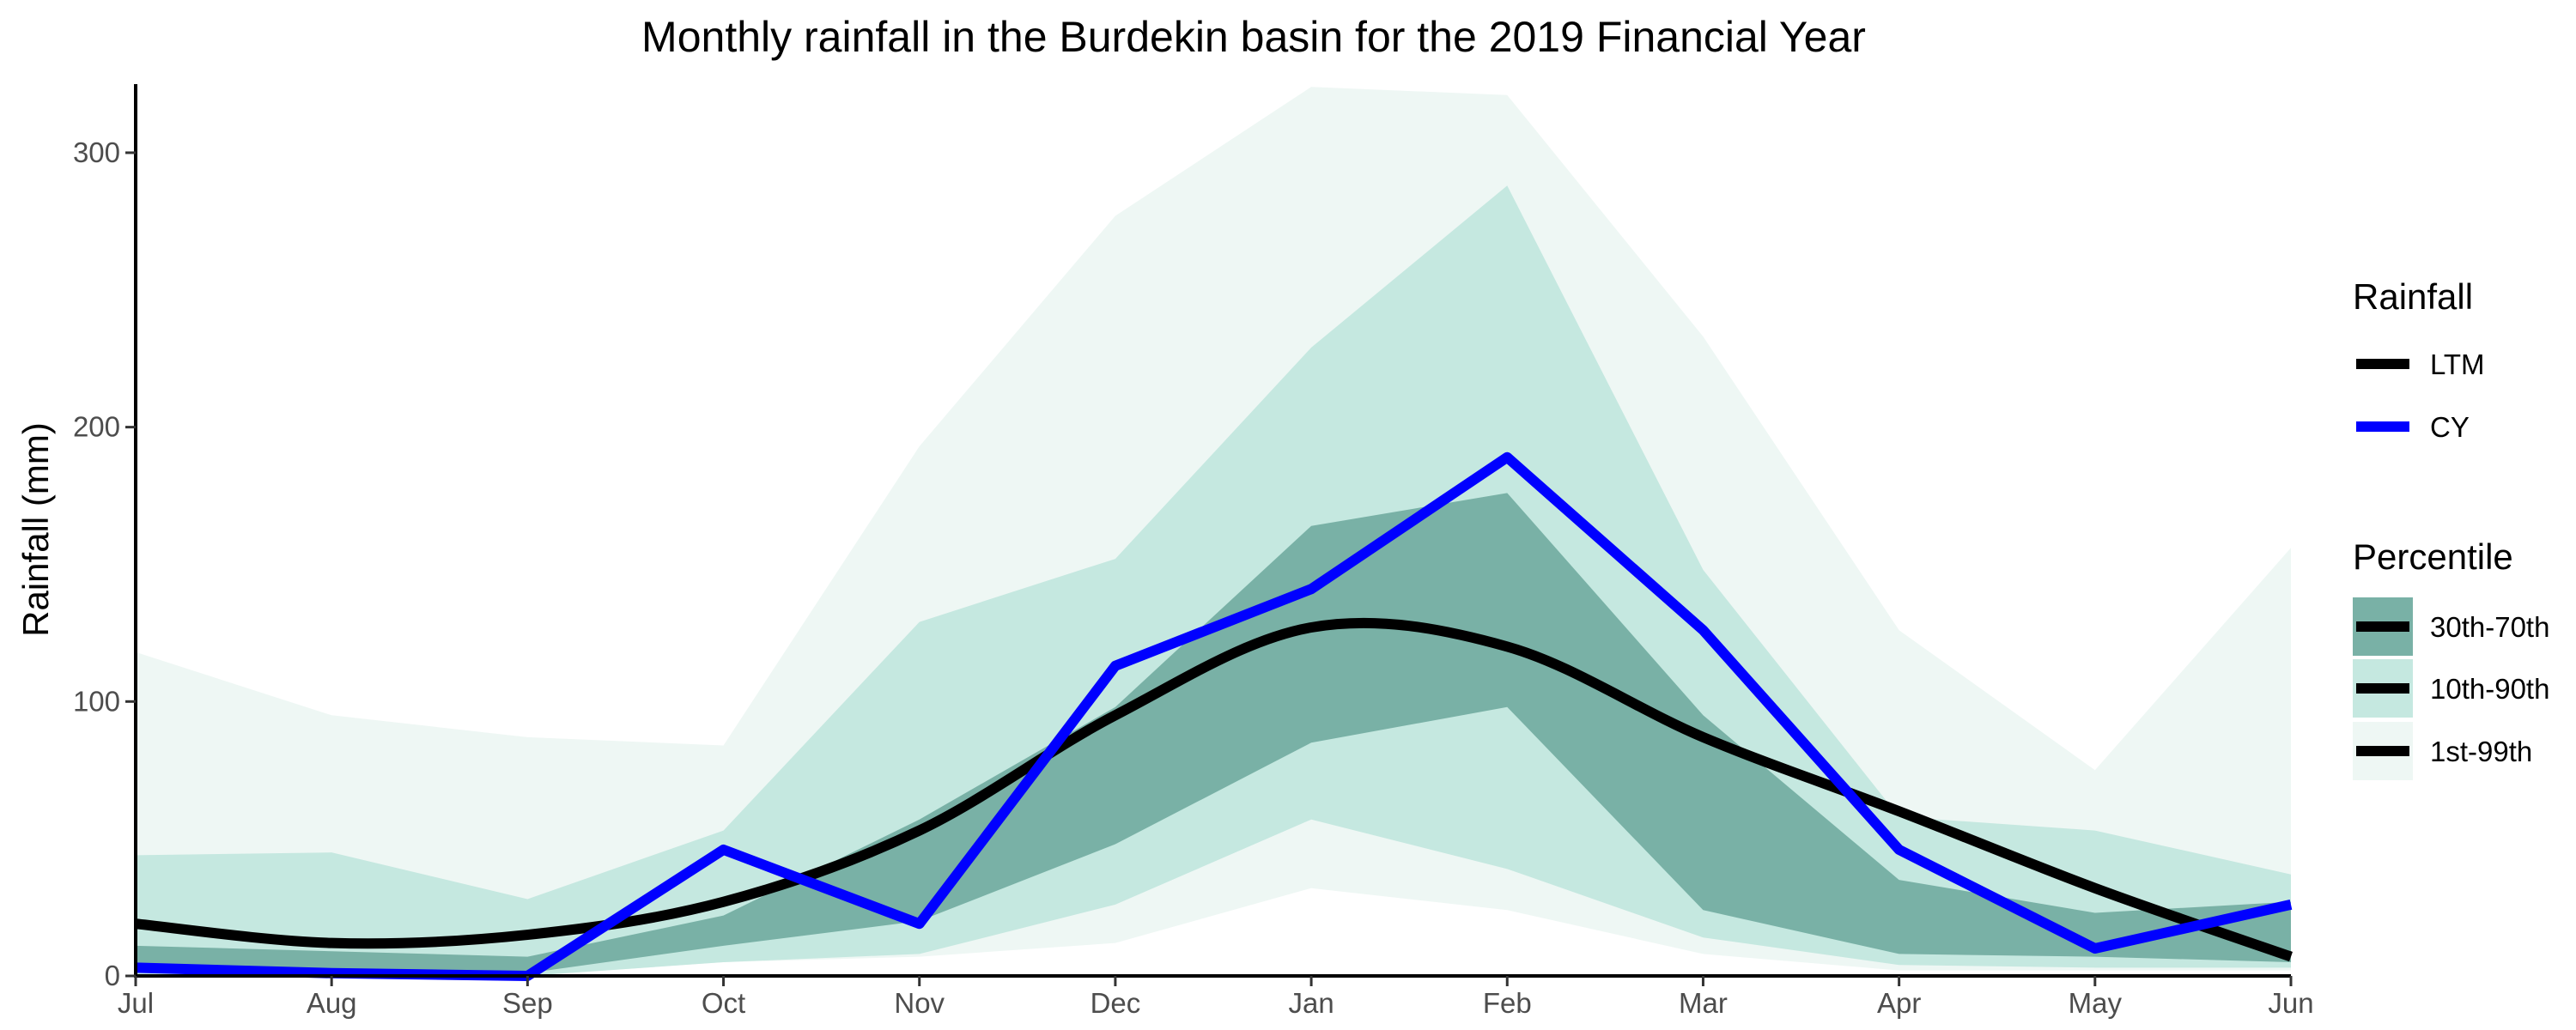 The height and width of the screenshot is (1030, 2576). What do you see at coordinates (112, 975) in the screenshot?
I see `y-tick-label: 0` at bounding box center [112, 975].